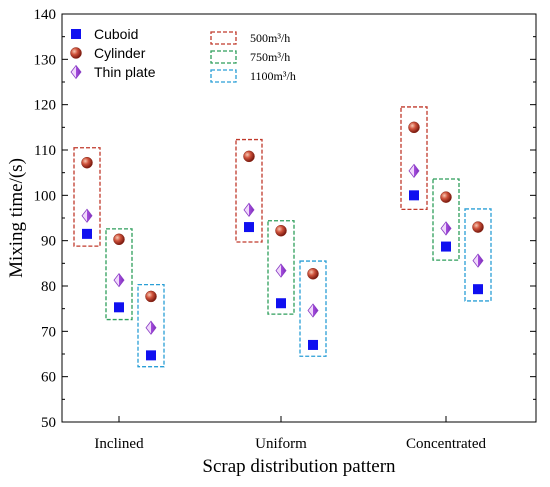 The image size is (550, 487). What do you see at coordinates (116, 34) in the screenshot?
I see `legend-shape-label: Cuboid` at bounding box center [116, 34].